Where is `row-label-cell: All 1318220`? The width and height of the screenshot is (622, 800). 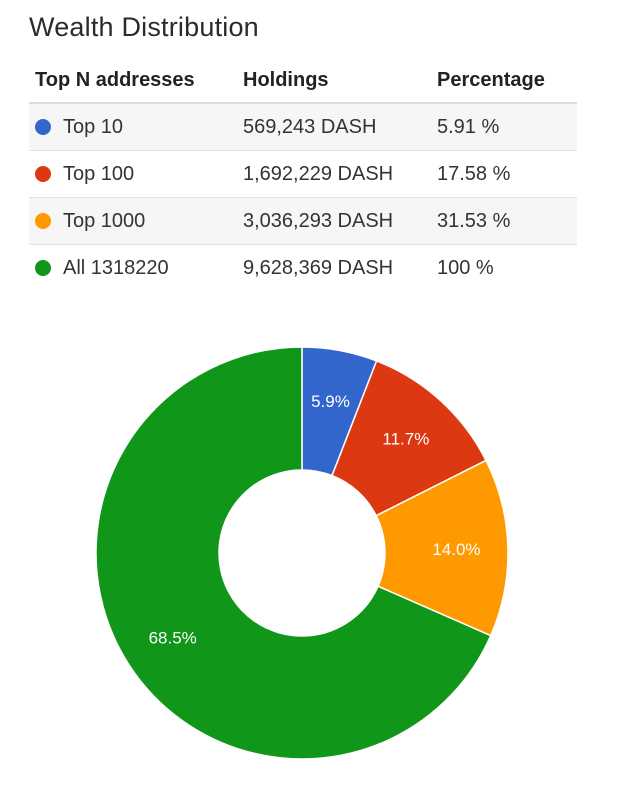
row-label-cell: All 1318220 is located at coordinates (133, 267).